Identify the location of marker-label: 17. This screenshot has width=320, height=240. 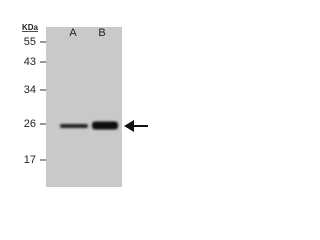
(30, 160).